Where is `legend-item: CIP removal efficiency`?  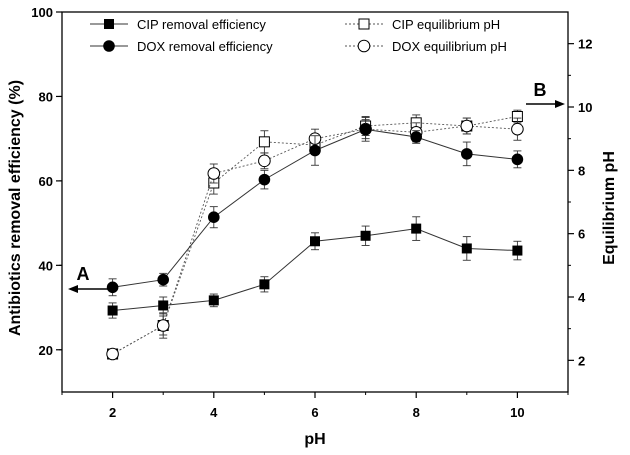
legend-item: CIP removal efficiency is located at coordinates (178, 24).